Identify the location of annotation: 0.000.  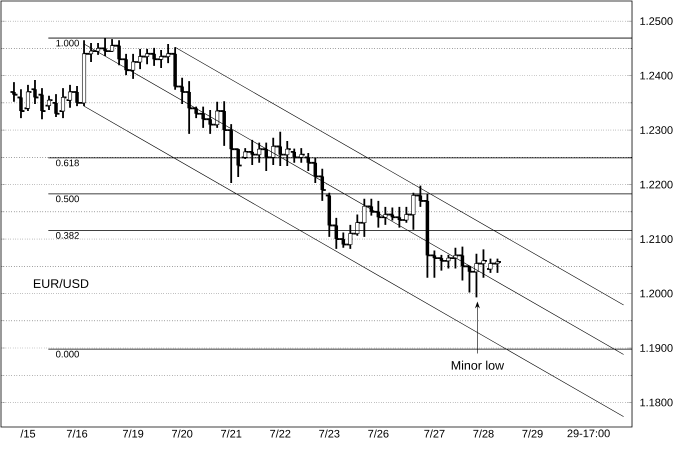
(67, 354).